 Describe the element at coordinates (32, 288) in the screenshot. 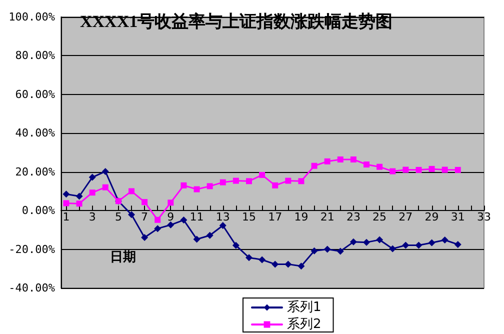

I see `y-tick-label: -40.00%` at that location.